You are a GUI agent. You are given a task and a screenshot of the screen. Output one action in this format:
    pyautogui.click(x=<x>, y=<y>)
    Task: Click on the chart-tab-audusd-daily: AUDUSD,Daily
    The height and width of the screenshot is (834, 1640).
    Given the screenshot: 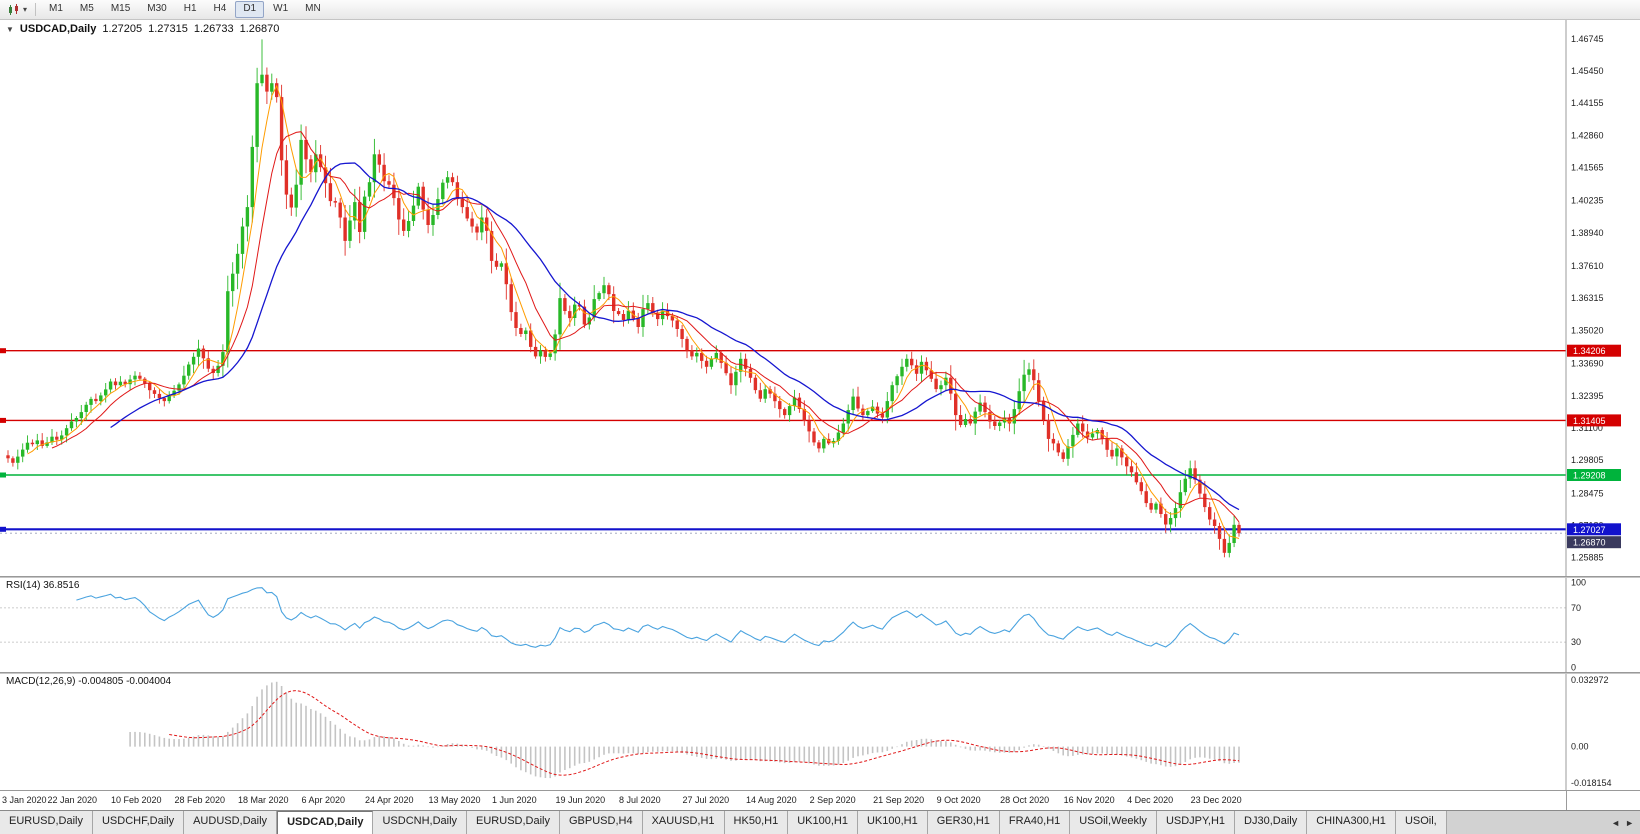 What is the action you would take?
    pyautogui.click(x=231, y=822)
    